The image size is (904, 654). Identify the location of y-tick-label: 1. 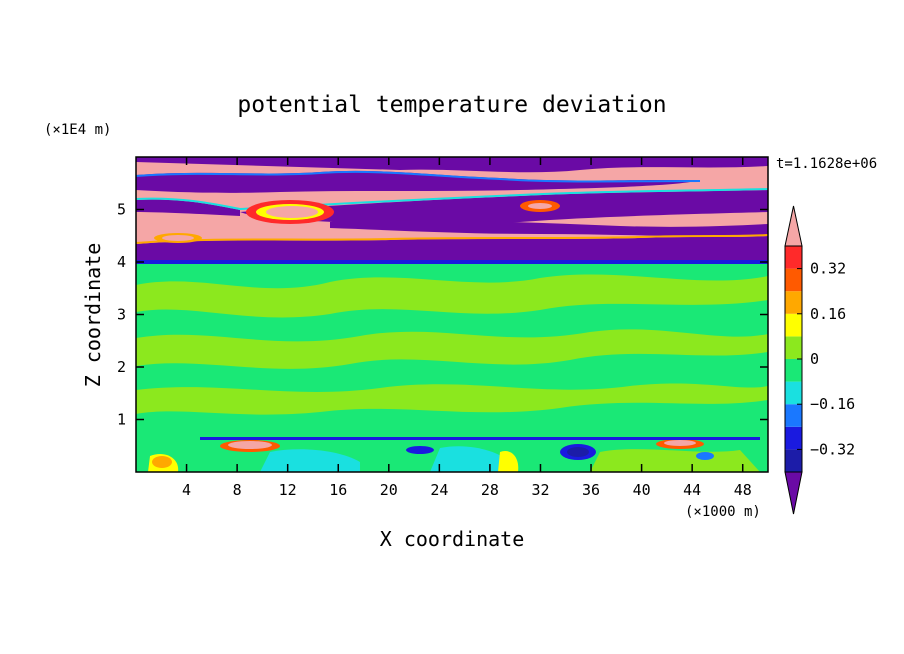
(121, 420).